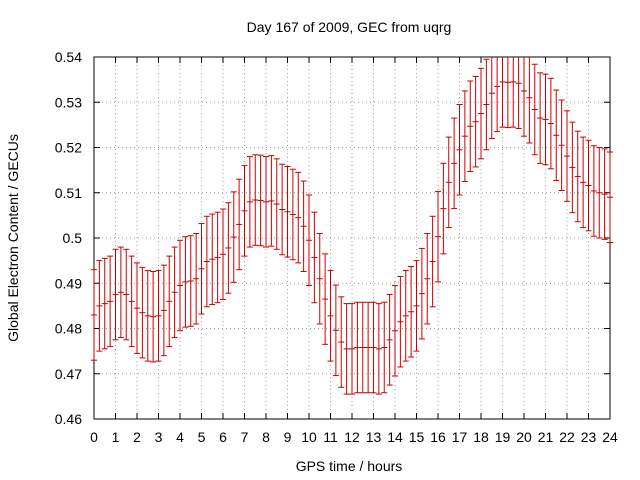  What do you see at coordinates (460, 437) in the screenshot?
I see `x-tick-label: 17` at bounding box center [460, 437].